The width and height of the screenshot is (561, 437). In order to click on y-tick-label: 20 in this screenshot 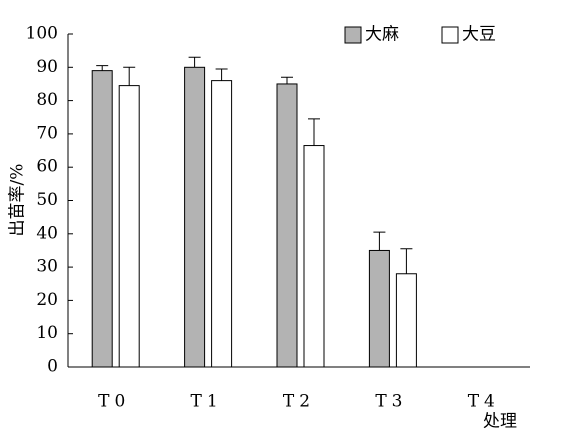, I will do `click(47, 300)`.